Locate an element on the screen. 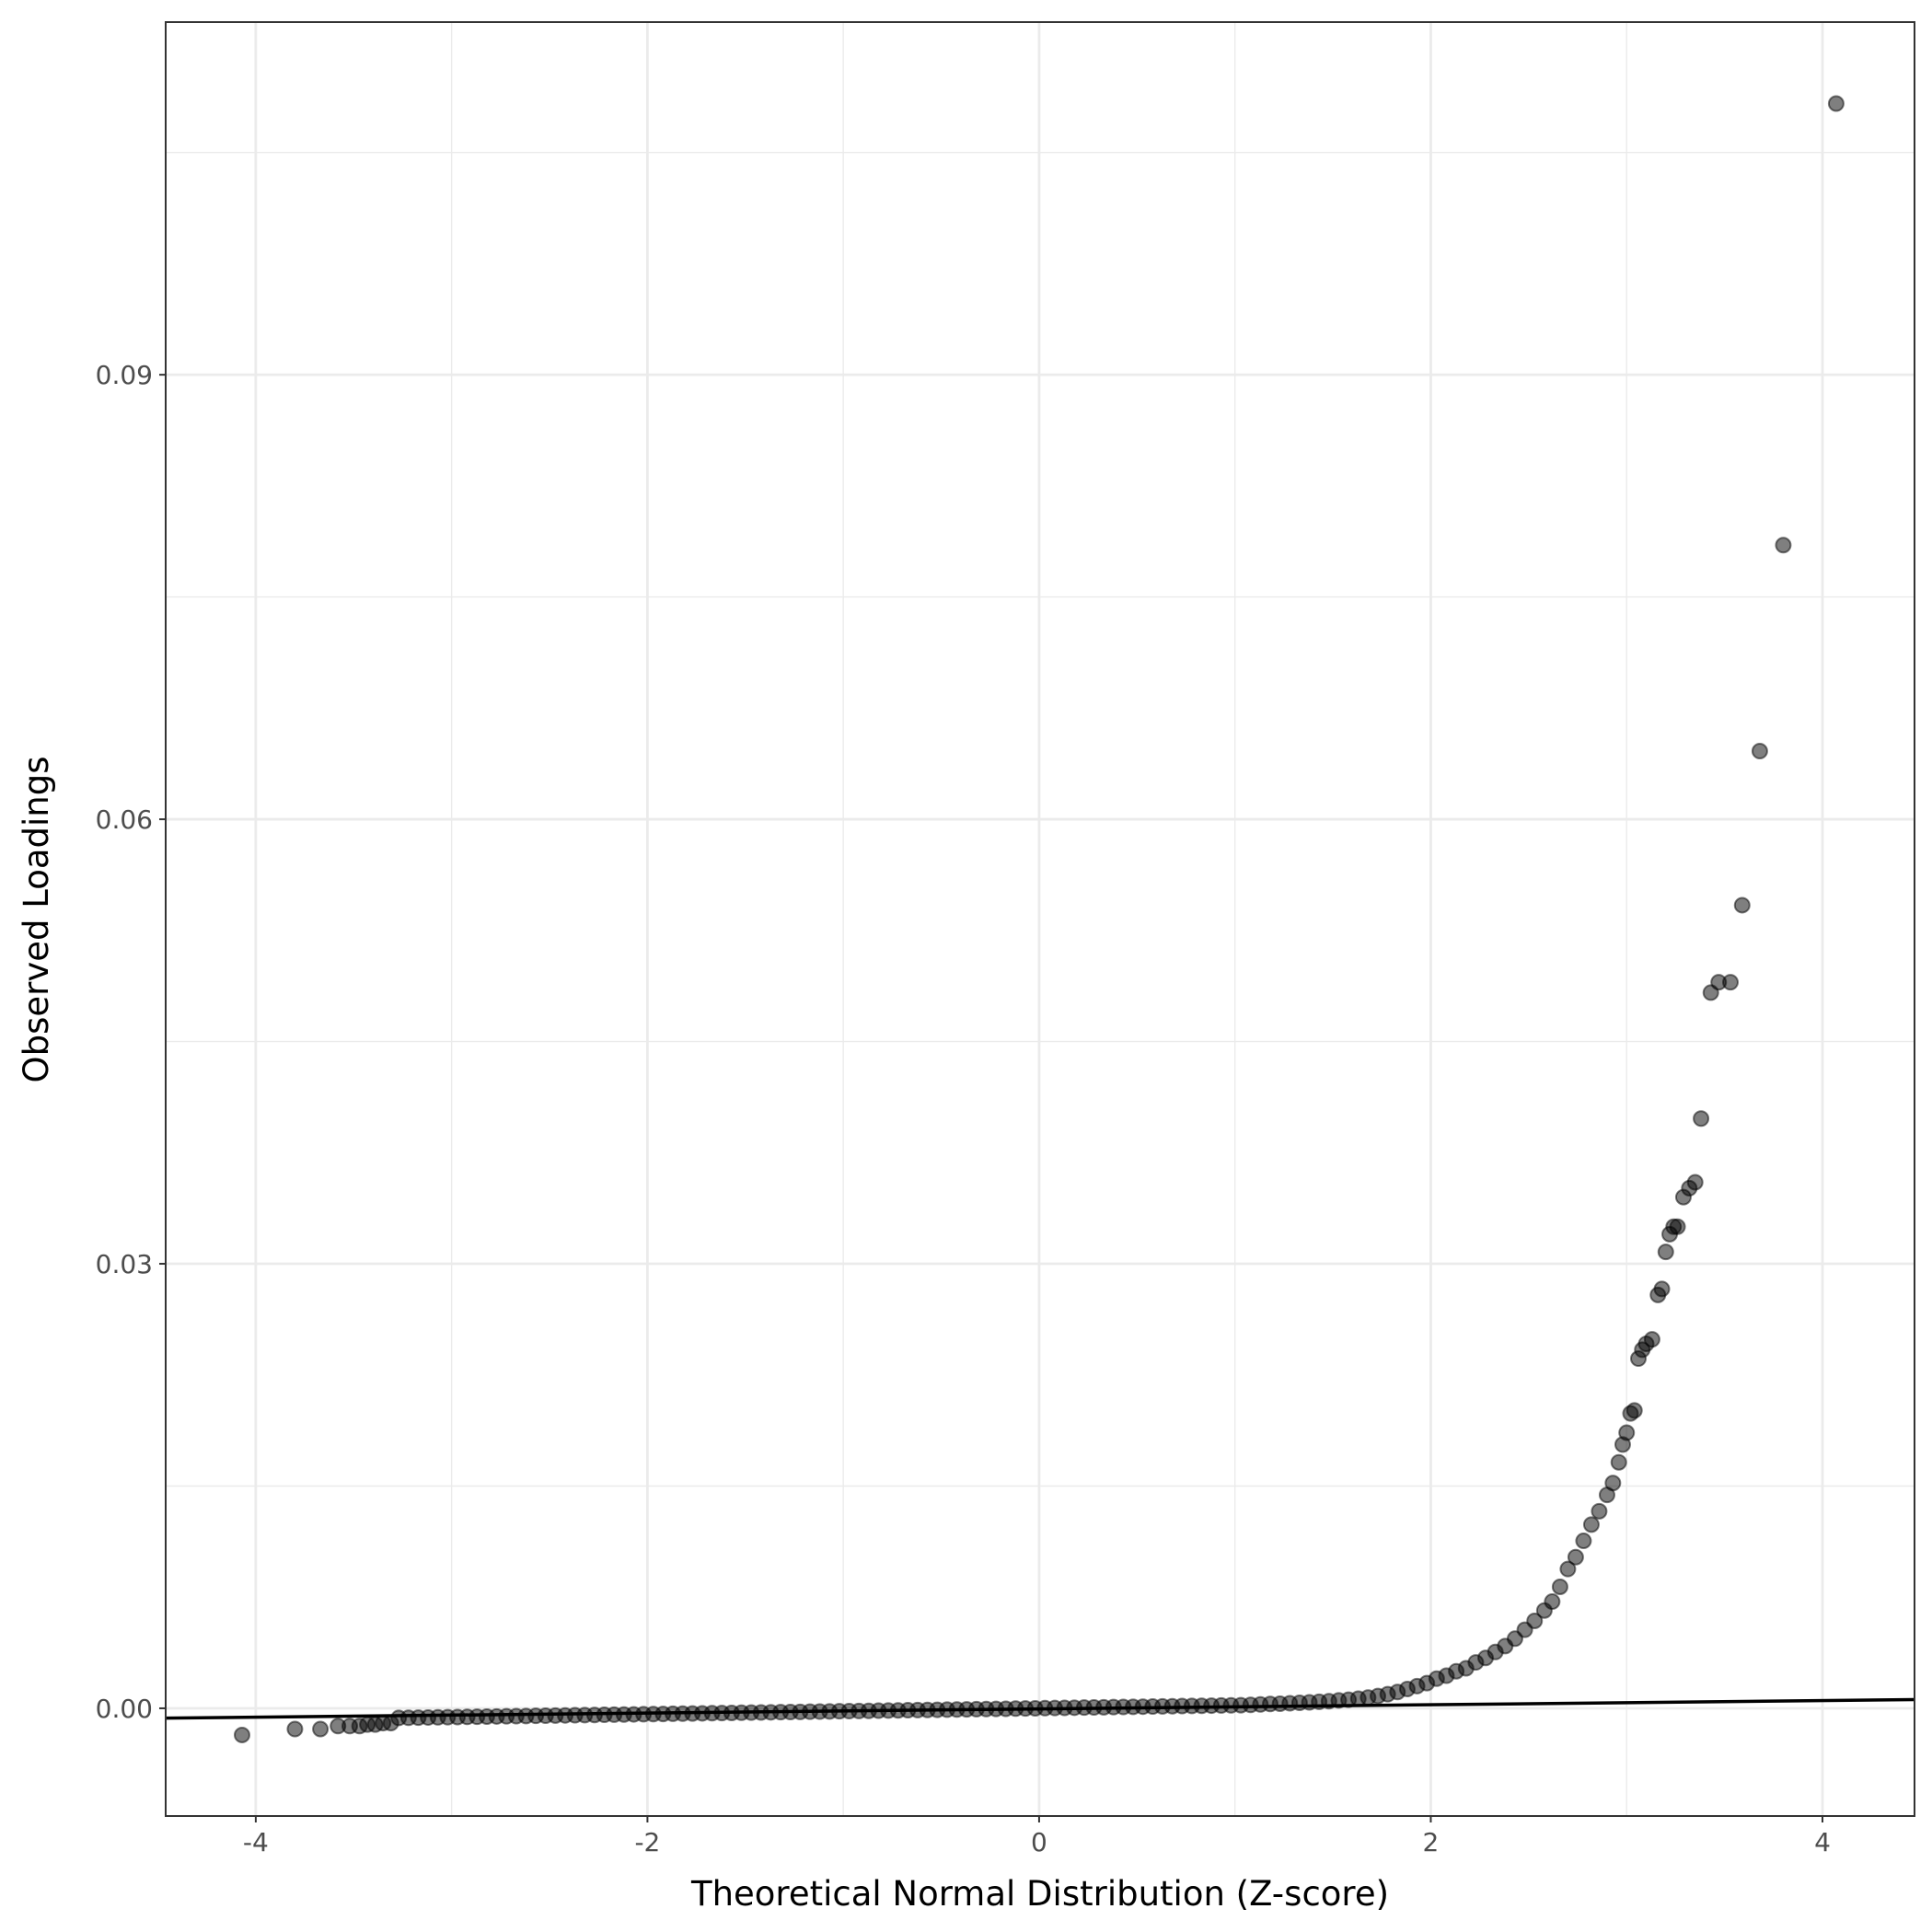  y-tick-label: 0.03 is located at coordinates (125, 1264).